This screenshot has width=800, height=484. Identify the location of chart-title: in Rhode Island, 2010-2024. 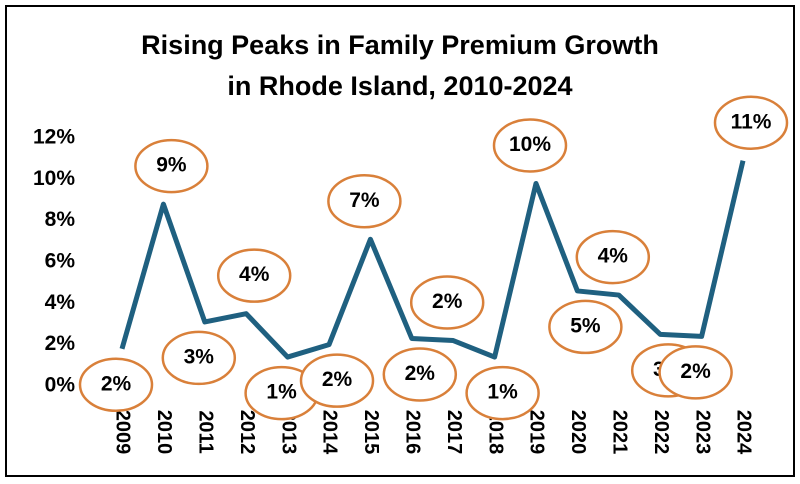
(399, 86).